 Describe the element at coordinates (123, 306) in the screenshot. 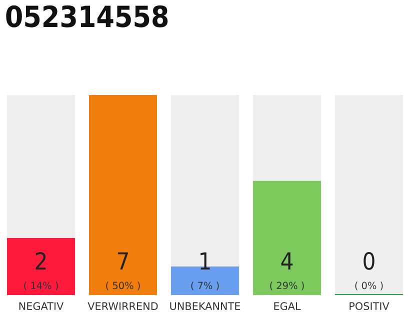

I see `x-tick-label: VERWIRREND` at that location.